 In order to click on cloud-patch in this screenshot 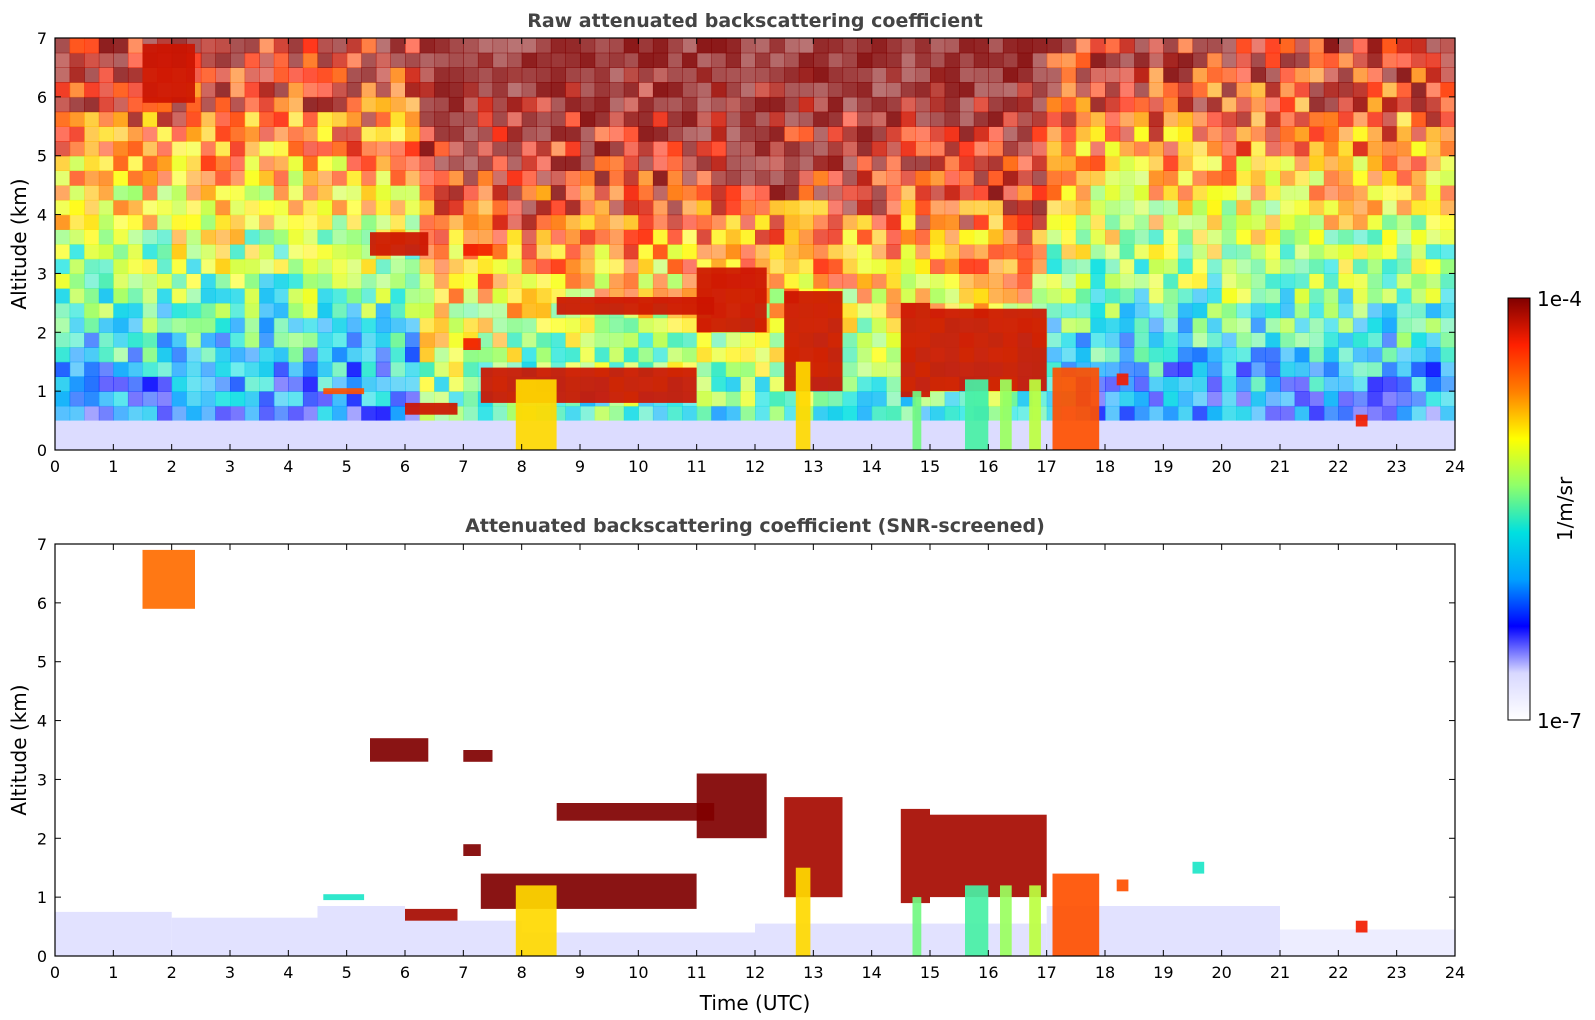, I will do `click(731, 806)`.